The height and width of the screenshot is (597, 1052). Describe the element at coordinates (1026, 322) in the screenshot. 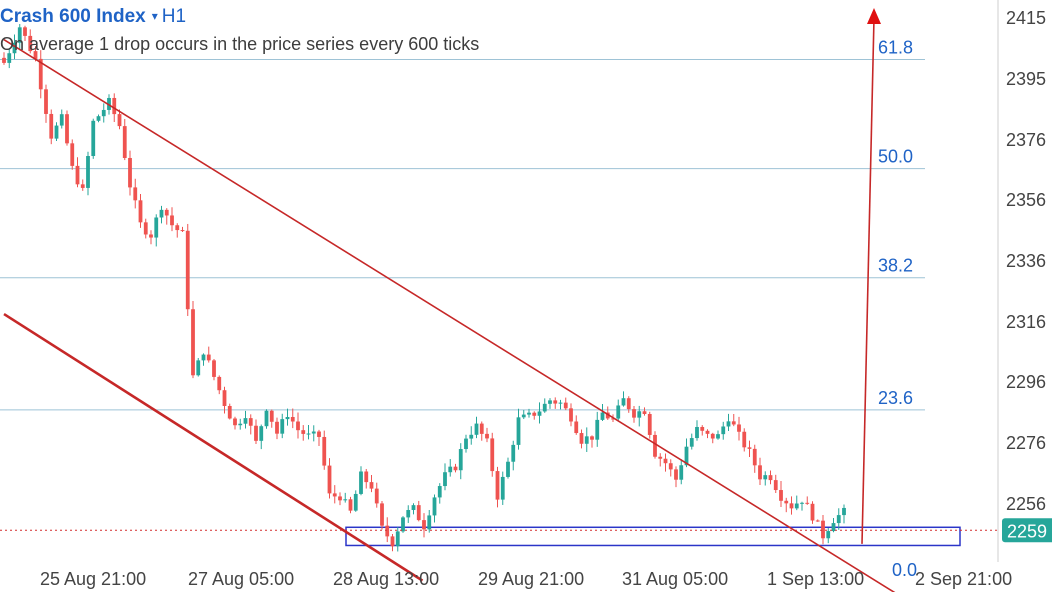

I see `y-tick-label: 2316` at that location.